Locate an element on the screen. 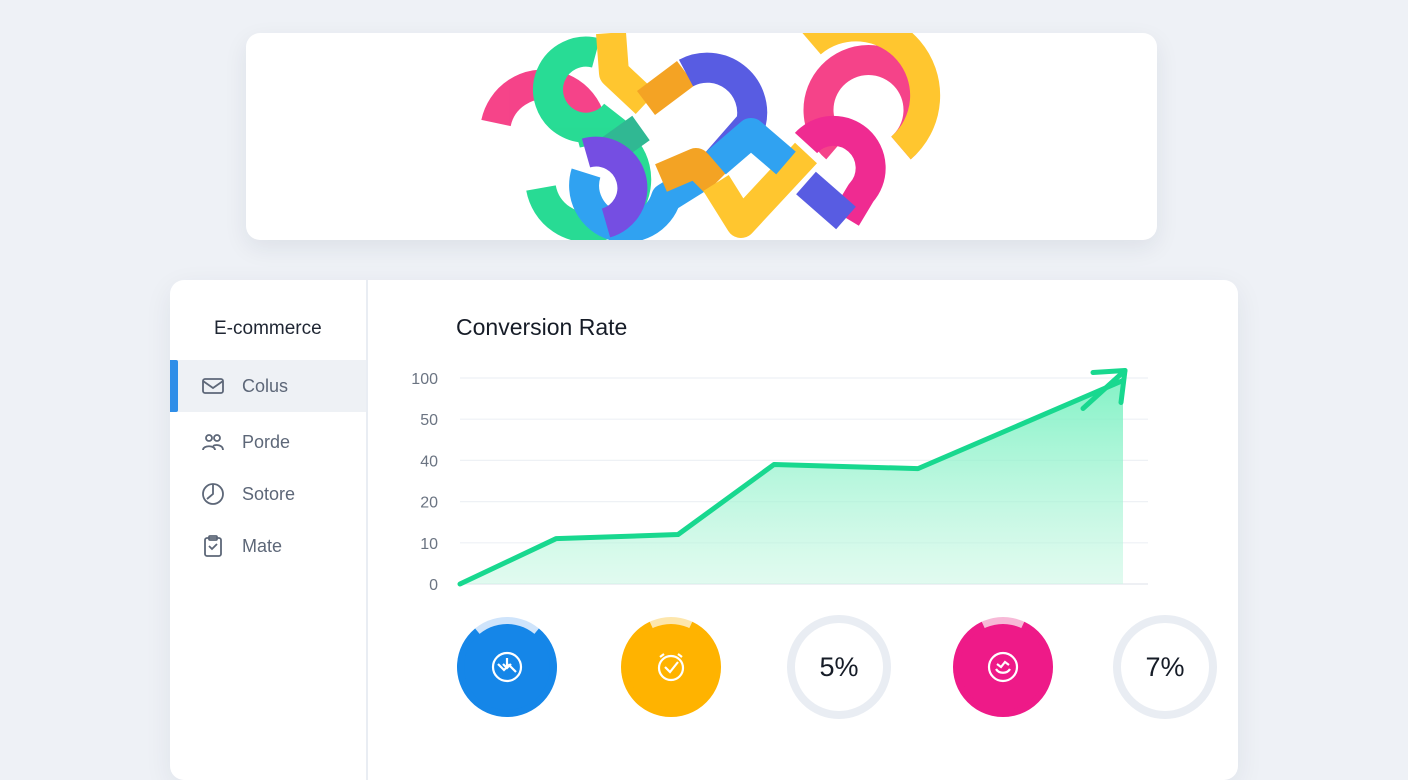 Image resolution: width=1408 pixels, height=780 pixels. sidebar-item-label: Porde is located at coordinates (266, 441).